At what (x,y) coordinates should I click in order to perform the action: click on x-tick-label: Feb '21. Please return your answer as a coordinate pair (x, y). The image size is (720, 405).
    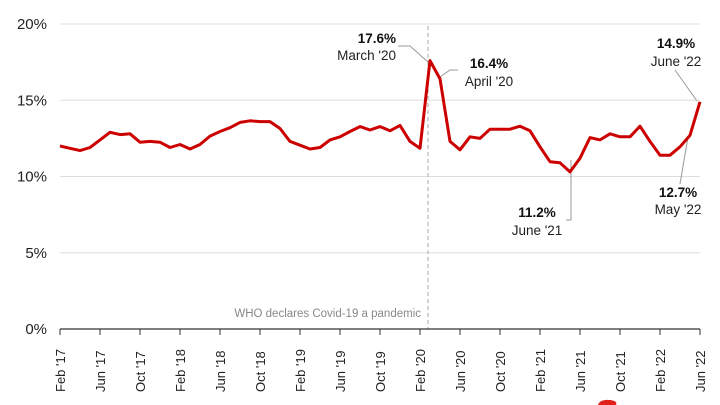
    Looking at the image, I should click on (540, 370).